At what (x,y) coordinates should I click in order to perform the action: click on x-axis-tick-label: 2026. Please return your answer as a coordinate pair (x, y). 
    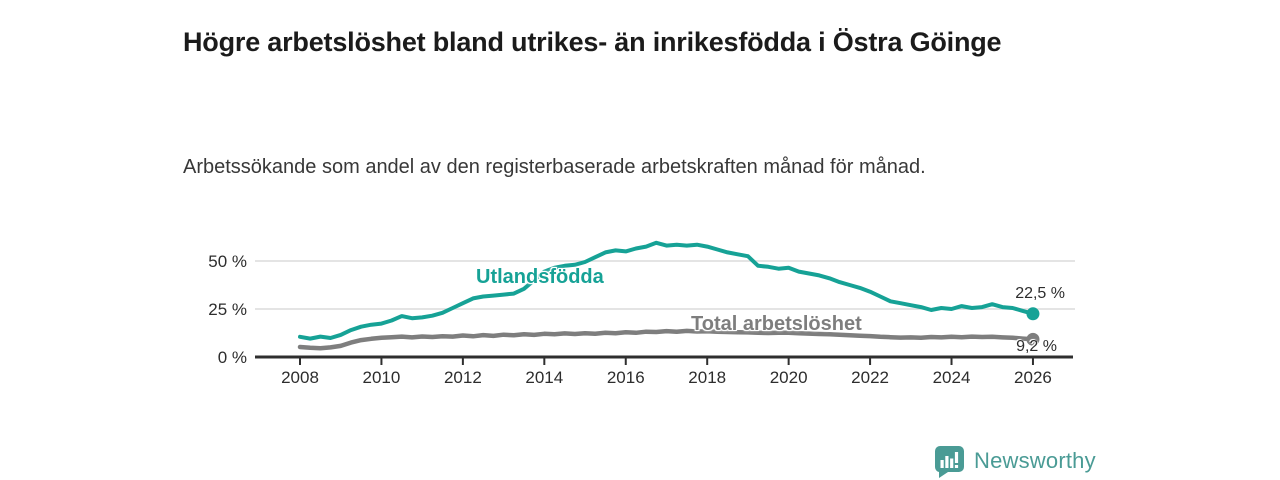
    Looking at the image, I should click on (1033, 377).